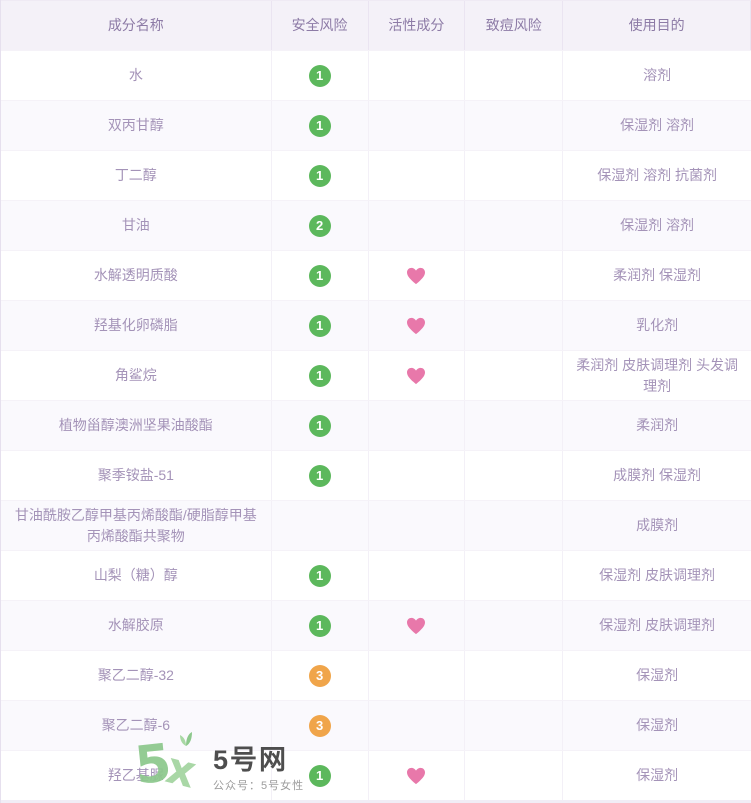 The image size is (751, 803). Describe the element at coordinates (417, 25) in the screenshot. I see `col-header-active-ingredient: 活性成分` at that location.